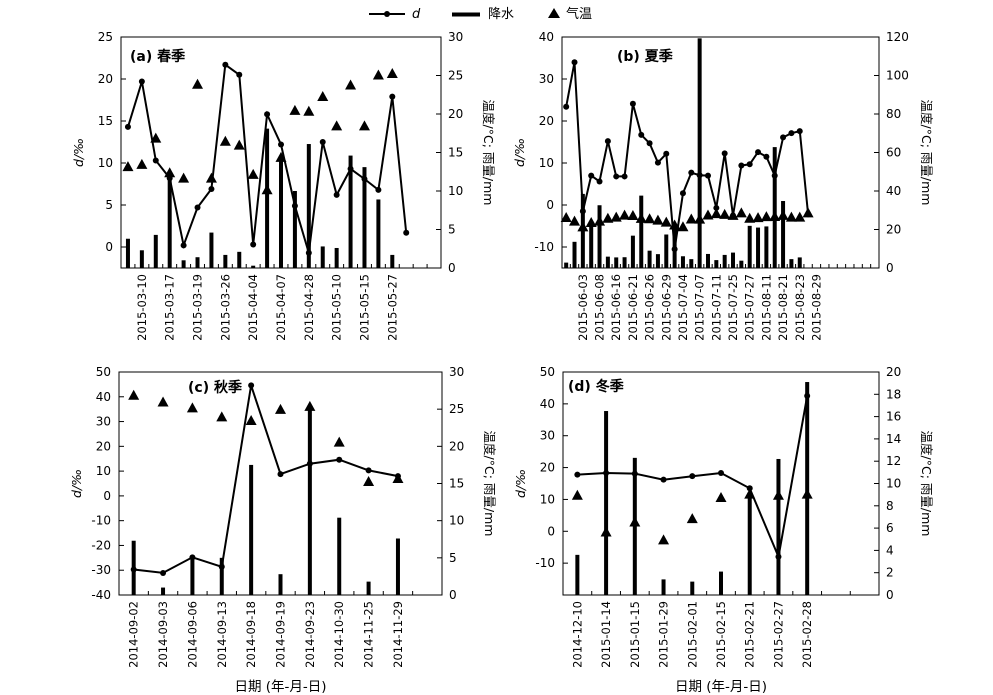 The height and width of the screenshot is (695, 993). I want to click on x-date-label: 2015-06-08, so click(600, 307).